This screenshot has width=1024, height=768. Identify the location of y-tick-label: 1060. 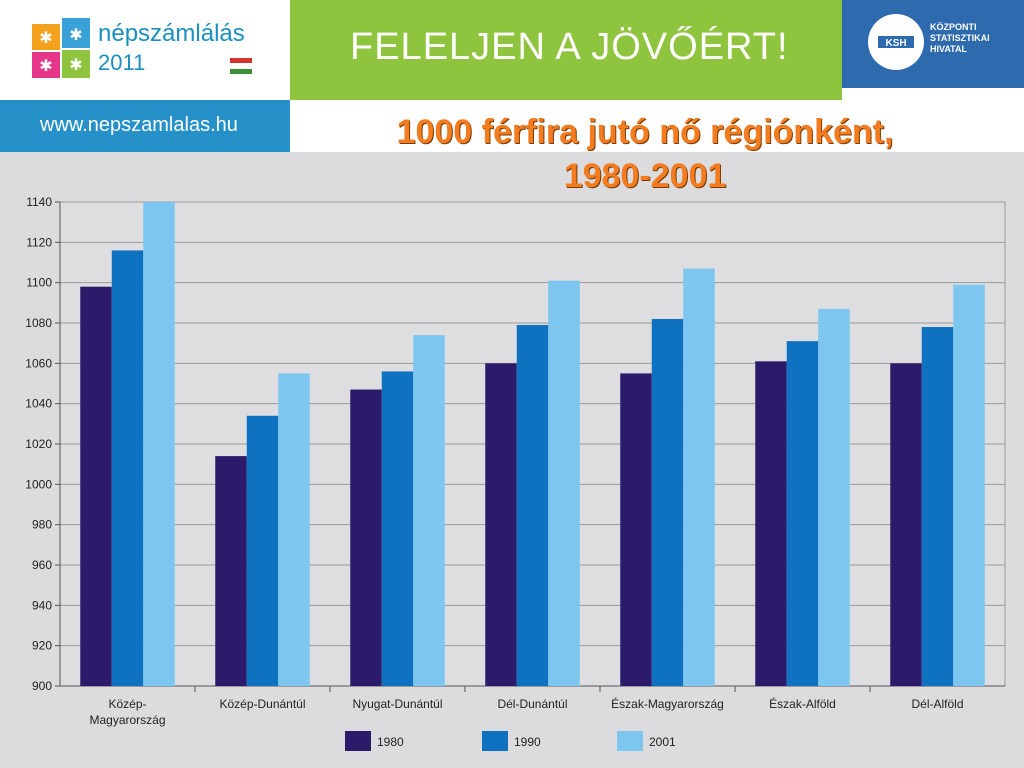
(38, 363).